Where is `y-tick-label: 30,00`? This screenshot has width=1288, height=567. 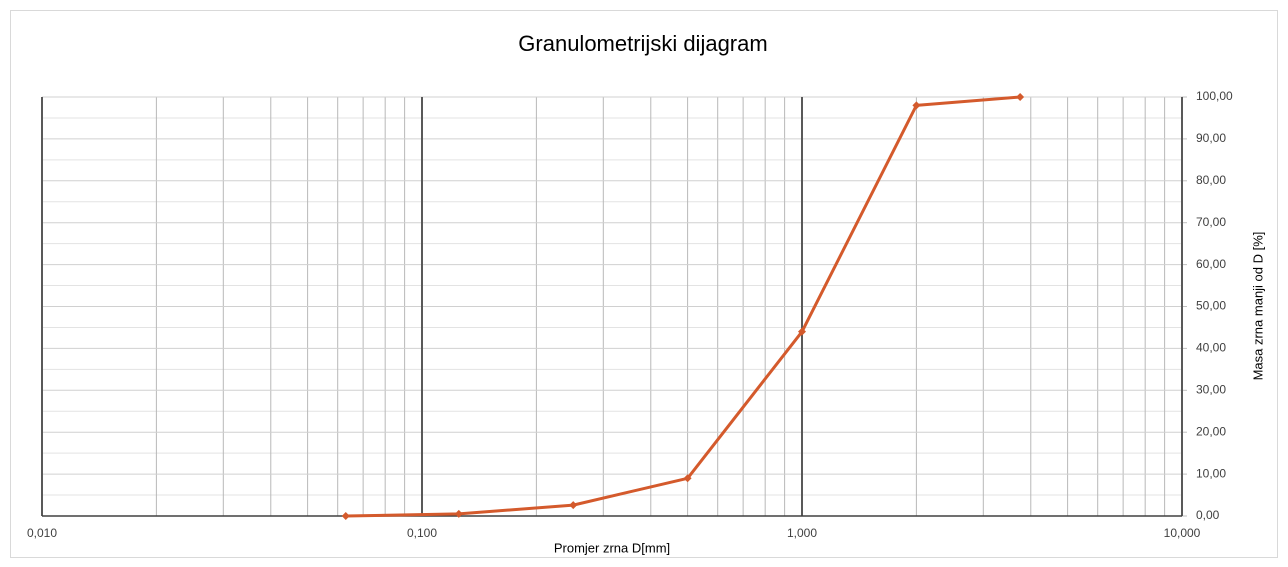
y-tick-label: 30,00 is located at coordinates (1211, 389).